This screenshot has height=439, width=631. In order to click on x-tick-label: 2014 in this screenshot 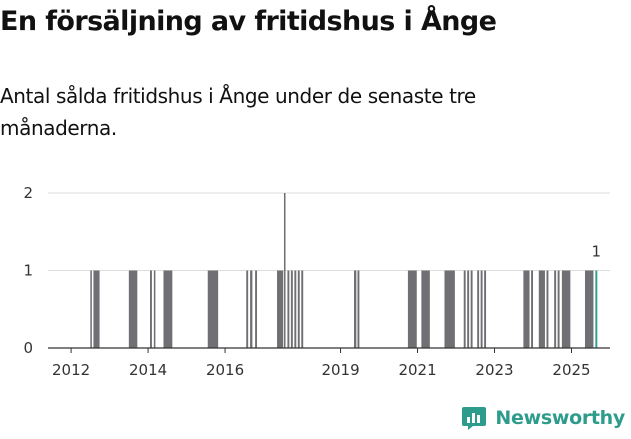, I will do `click(148, 370)`.